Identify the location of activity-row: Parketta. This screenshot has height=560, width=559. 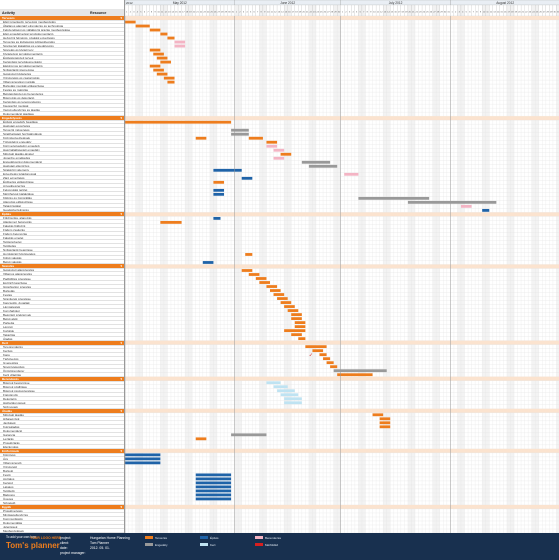
(62, 323).